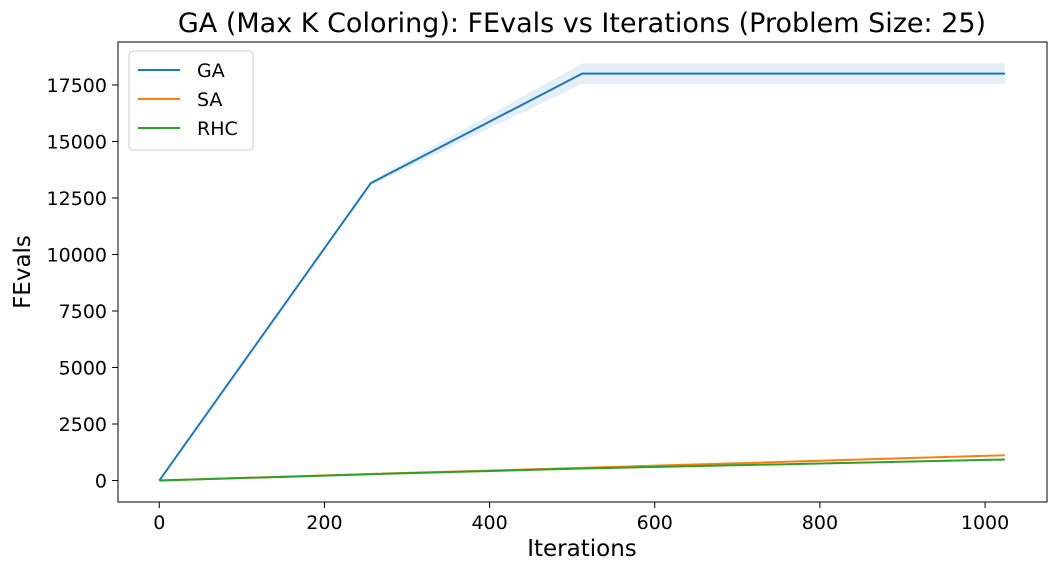 The width and height of the screenshot is (1057, 571). What do you see at coordinates (82, 284) in the screenshot?
I see `y-axis: 0 2500 5000 7500 10000 12500 15000 17500` at bounding box center [82, 284].